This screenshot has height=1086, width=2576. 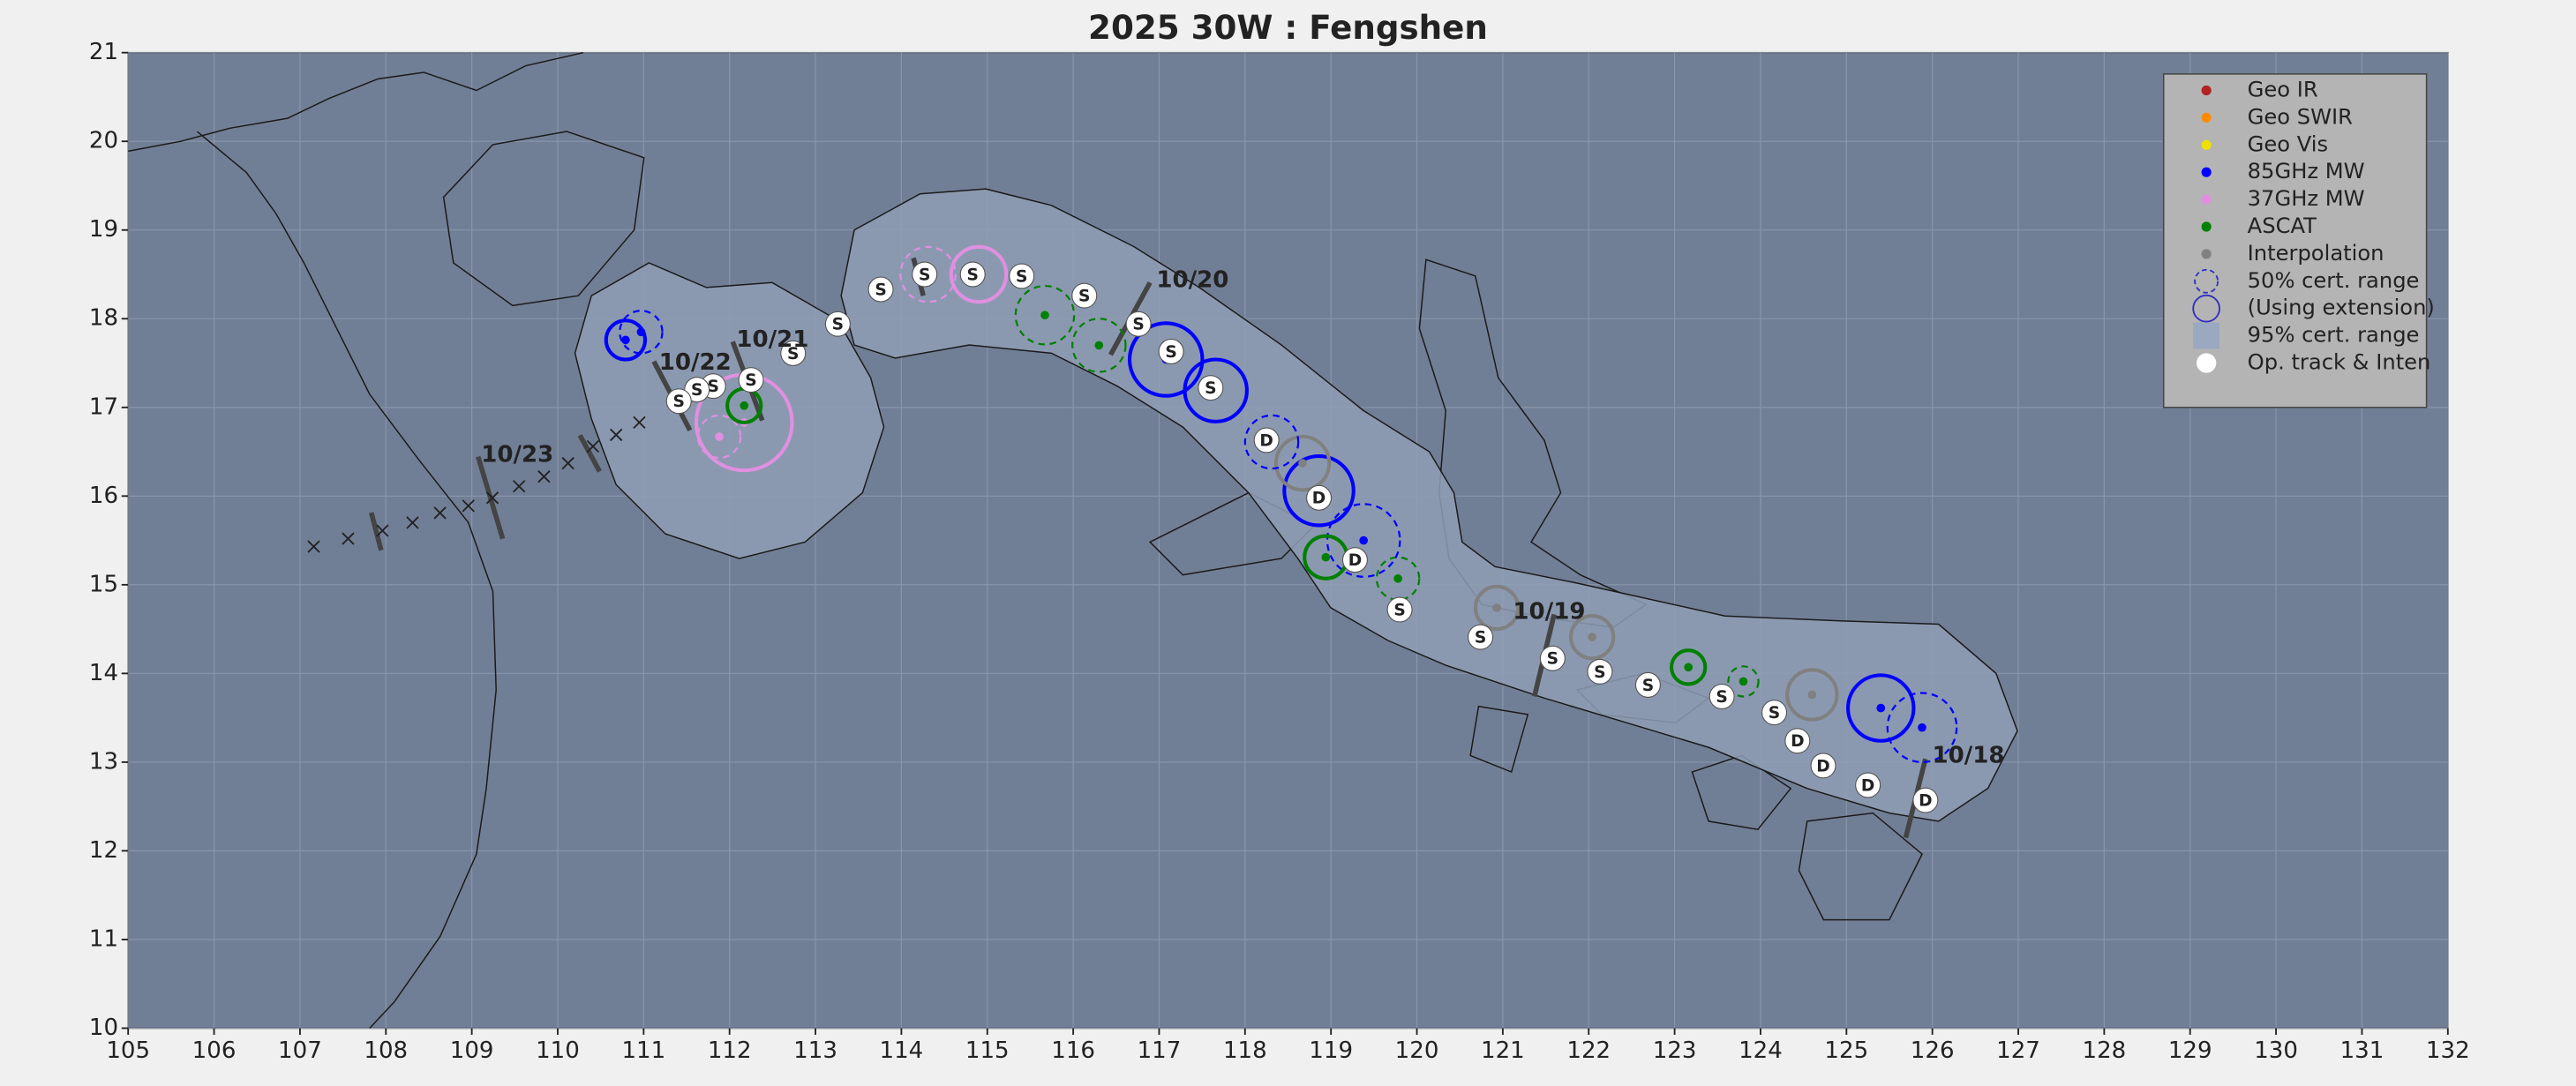 What do you see at coordinates (2339, 362) in the screenshot?
I see `legend-label: Op. track & Inten` at bounding box center [2339, 362].